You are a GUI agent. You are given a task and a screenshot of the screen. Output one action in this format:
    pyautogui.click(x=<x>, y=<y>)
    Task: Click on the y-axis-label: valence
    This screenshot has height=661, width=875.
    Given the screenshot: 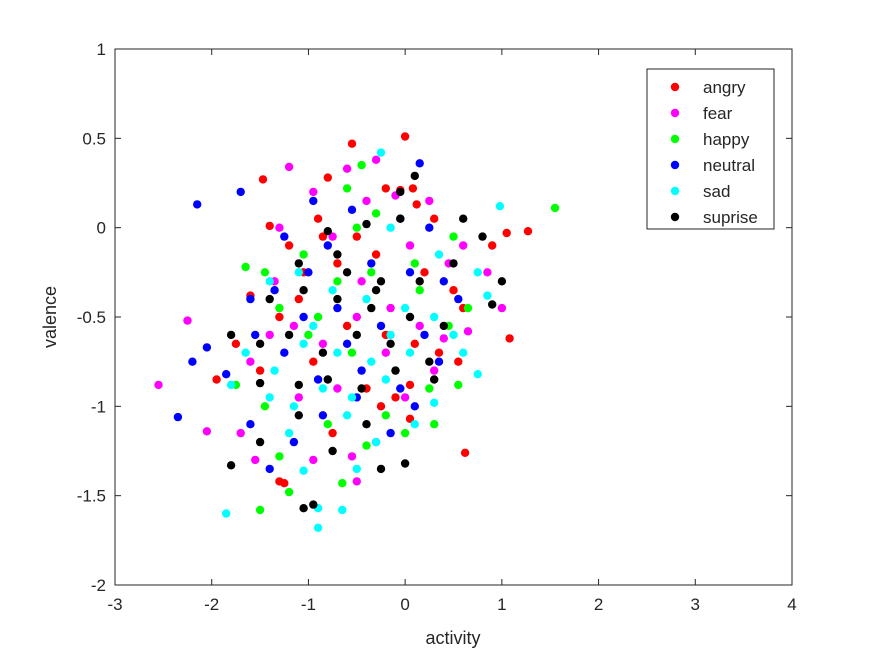 What is the action you would take?
    pyautogui.click(x=50, y=317)
    